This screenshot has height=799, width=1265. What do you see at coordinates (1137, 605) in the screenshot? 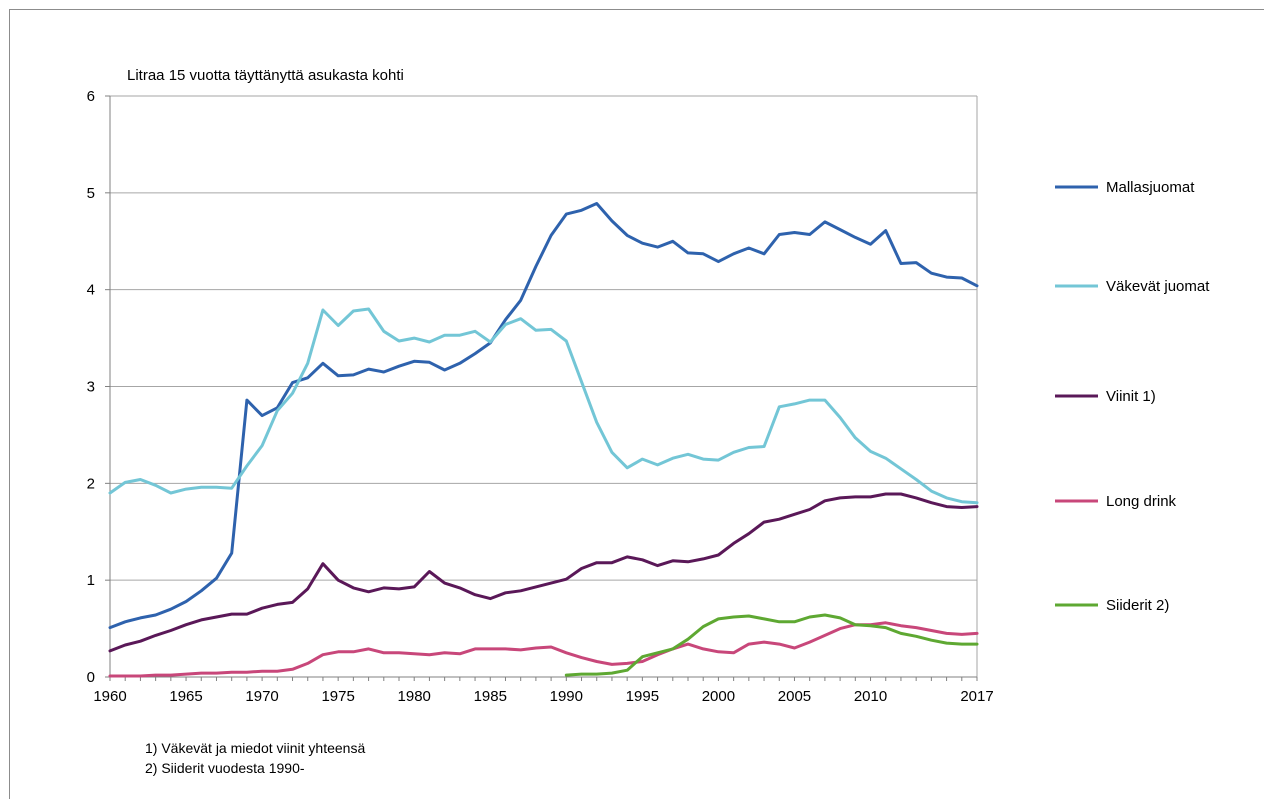
I see `legend-label: Siiderit 2)` at bounding box center [1137, 605].